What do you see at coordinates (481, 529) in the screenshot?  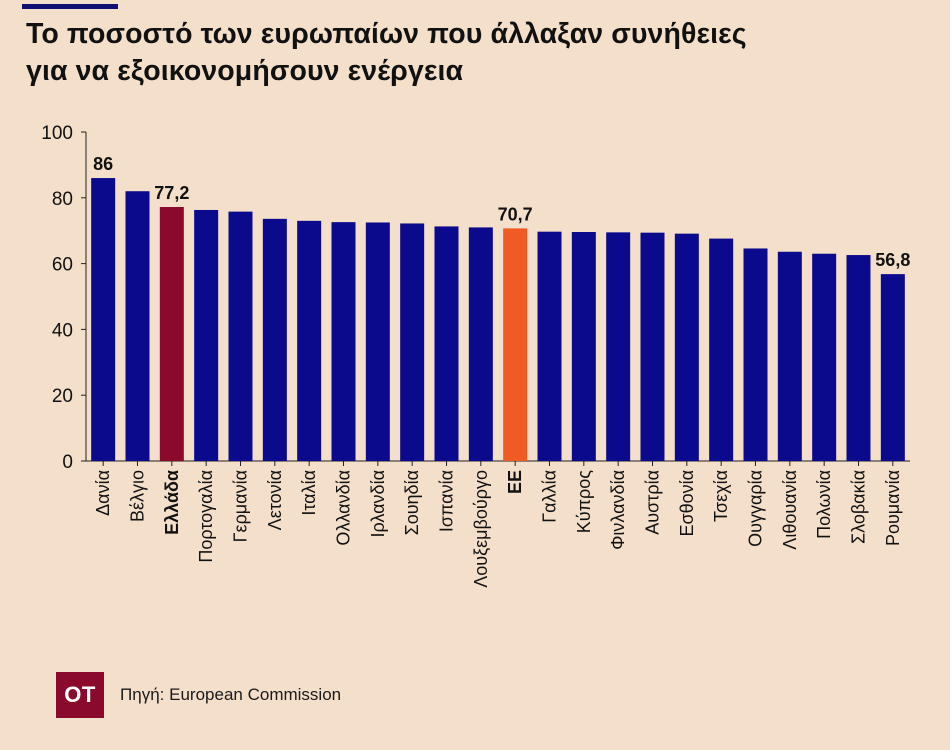 I see `x-tick-label: Λουξεμβούργο` at bounding box center [481, 529].